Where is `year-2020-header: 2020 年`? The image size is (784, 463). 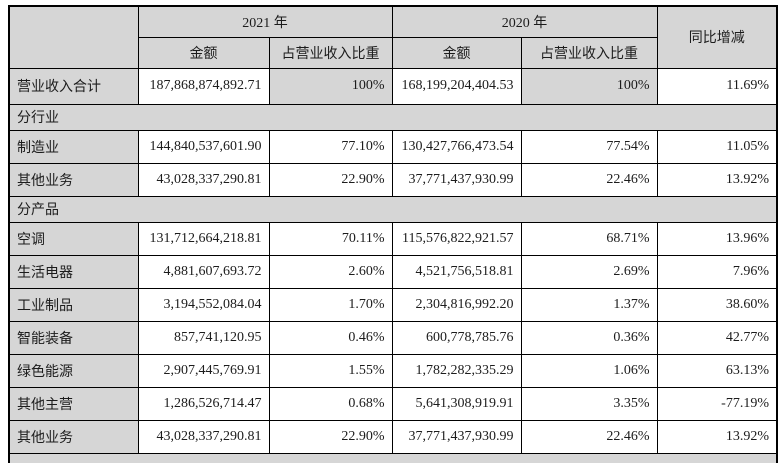 year-2020-header: 2020 年 is located at coordinates (524, 21).